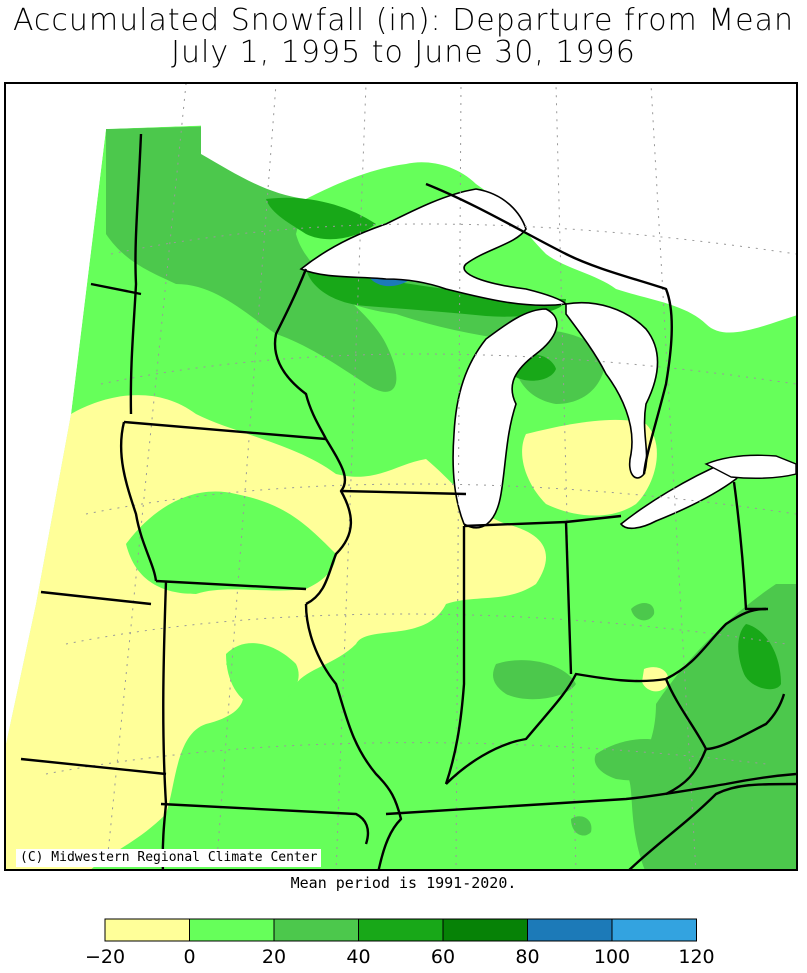 The image size is (807, 973). Describe the element at coordinates (105, 957) in the screenshot. I see `legend-tick-label: −20` at that location.